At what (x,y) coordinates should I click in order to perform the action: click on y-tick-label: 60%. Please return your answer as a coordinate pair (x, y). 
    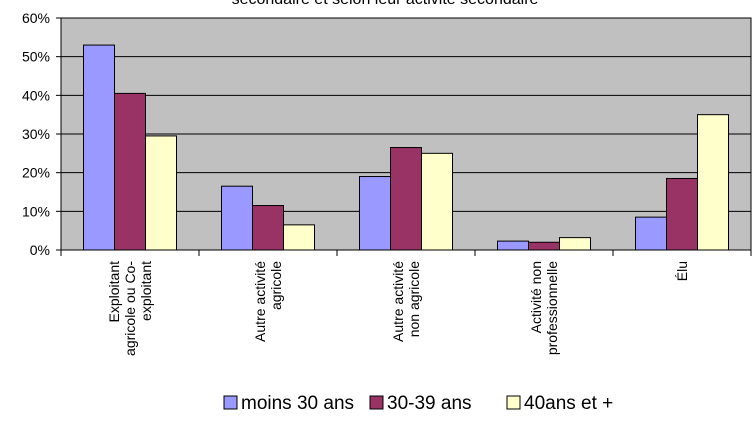
    Looking at the image, I should click on (36, 18).